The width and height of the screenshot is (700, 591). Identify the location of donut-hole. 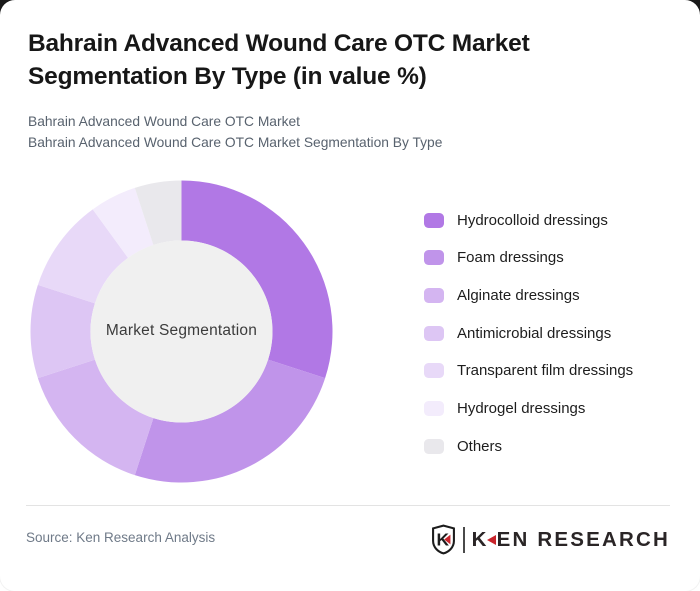
(181, 331).